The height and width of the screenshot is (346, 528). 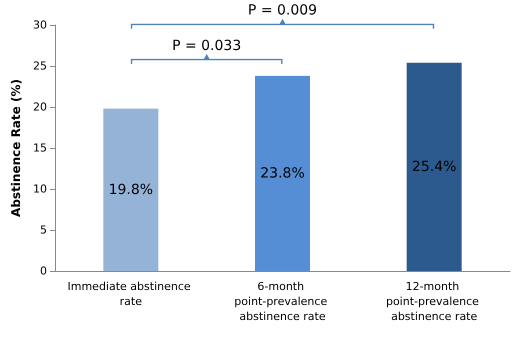 What do you see at coordinates (40, 107) in the screenshot?
I see `y-tick-label: 20` at bounding box center [40, 107].